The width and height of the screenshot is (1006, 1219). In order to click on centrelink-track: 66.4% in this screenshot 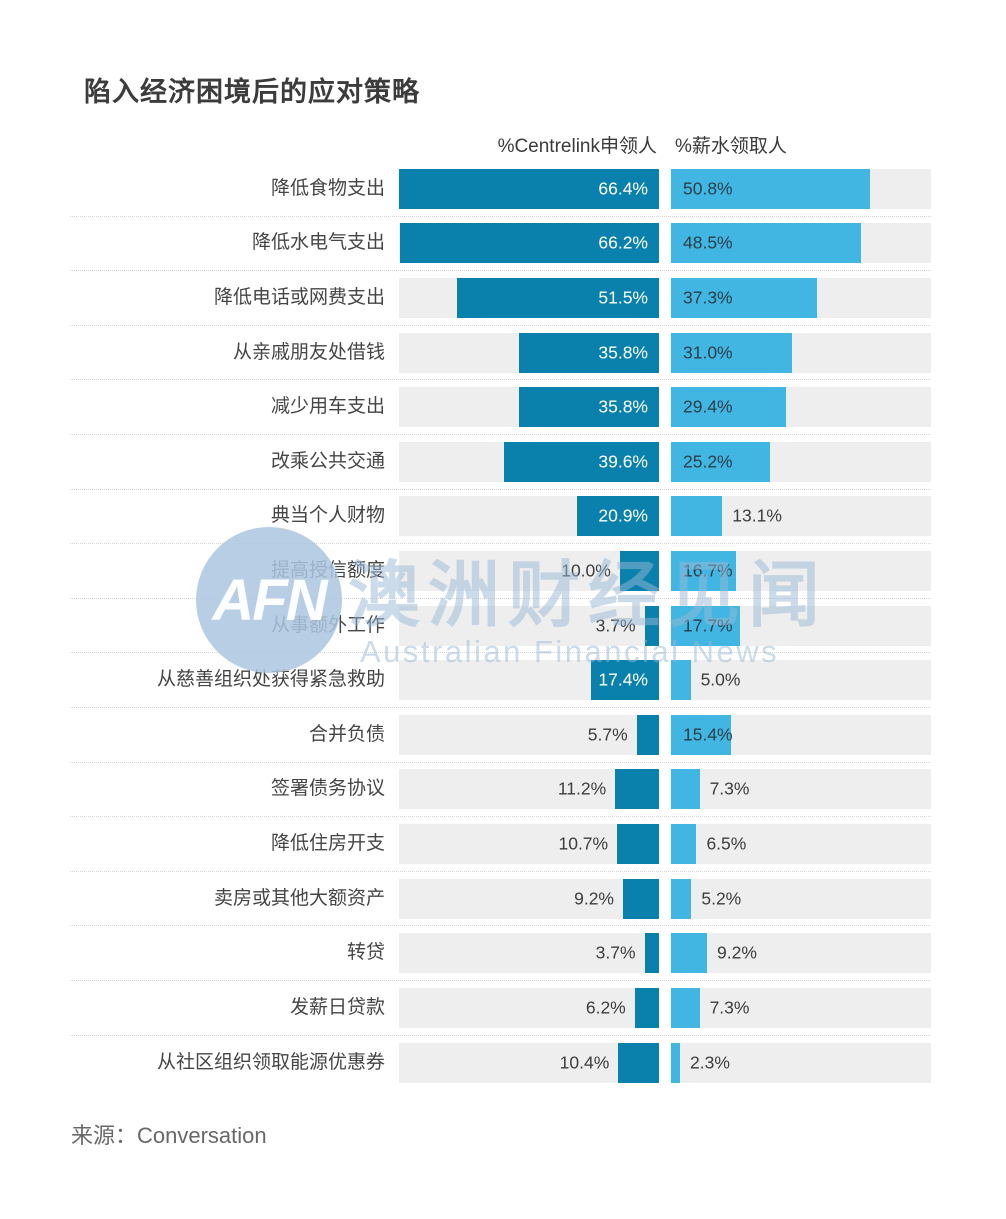, I will do `click(529, 188)`.